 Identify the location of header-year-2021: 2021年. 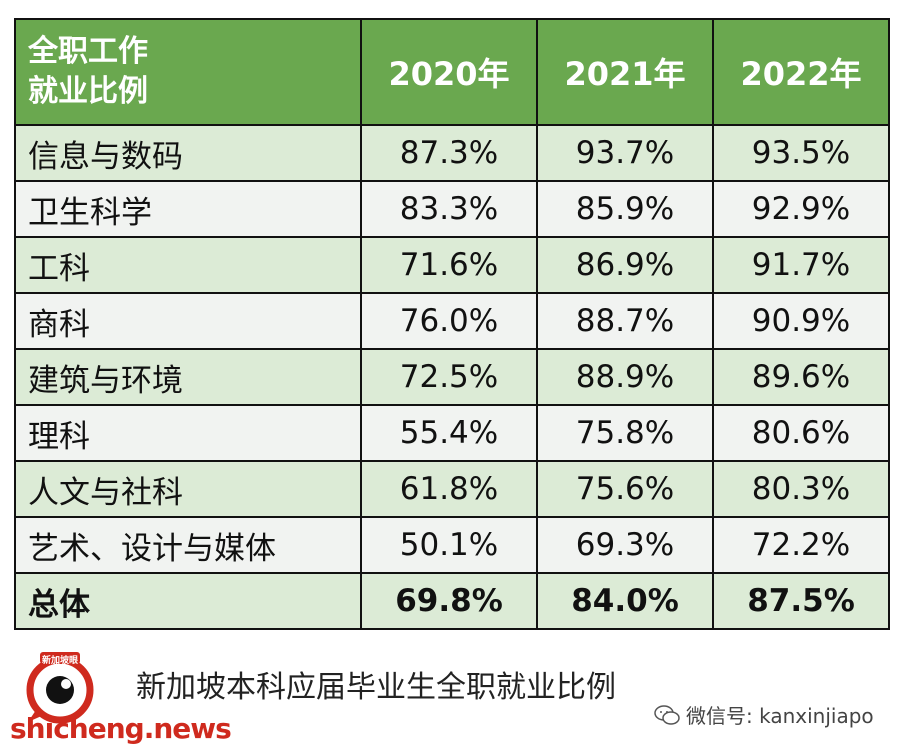
(625, 72).